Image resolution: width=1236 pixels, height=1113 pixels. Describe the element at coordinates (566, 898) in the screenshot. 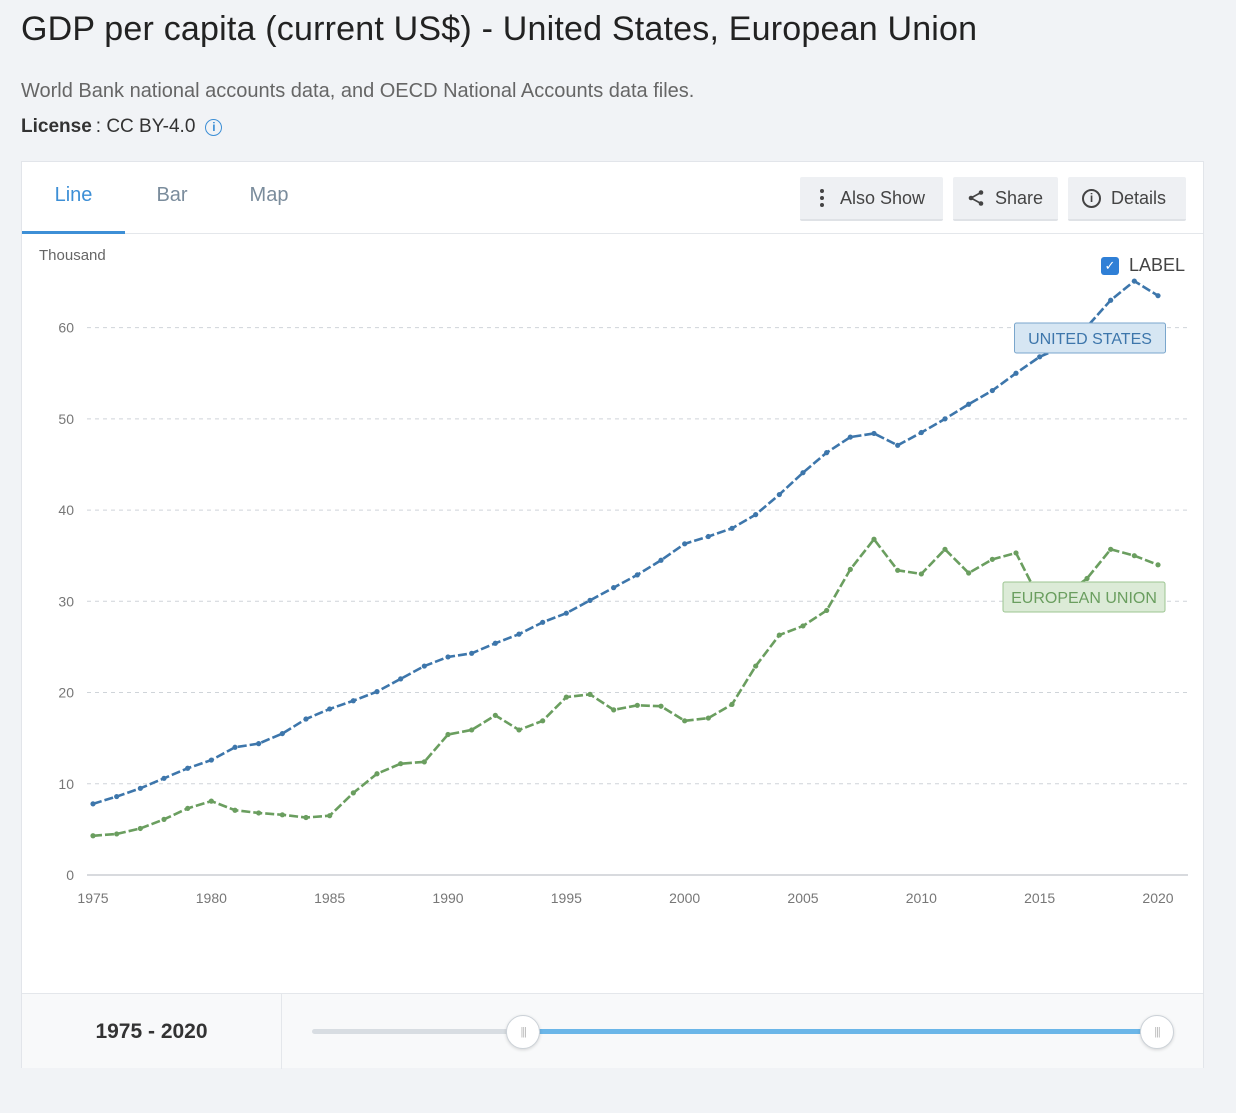

I see `x-tick-label: 1995` at that location.